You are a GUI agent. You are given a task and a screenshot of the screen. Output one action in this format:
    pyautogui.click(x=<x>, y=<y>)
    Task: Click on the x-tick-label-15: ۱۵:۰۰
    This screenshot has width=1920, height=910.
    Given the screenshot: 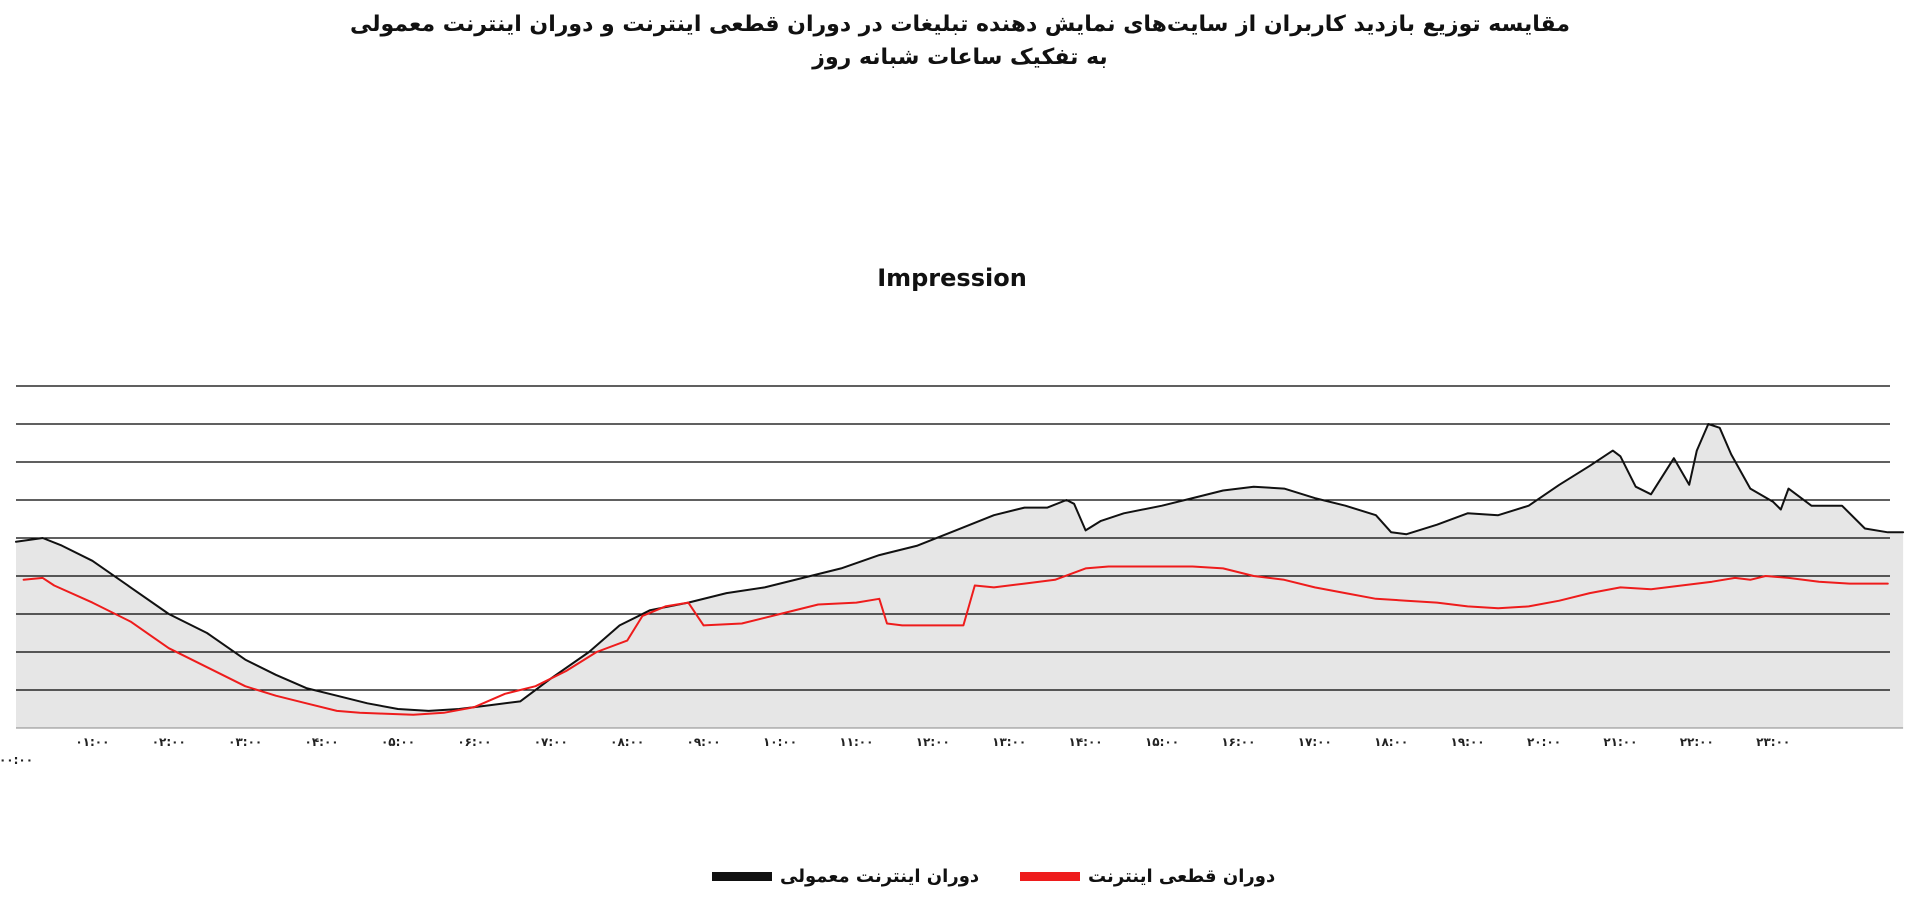 What is the action you would take?
    pyautogui.click(x=1162, y=742)
    